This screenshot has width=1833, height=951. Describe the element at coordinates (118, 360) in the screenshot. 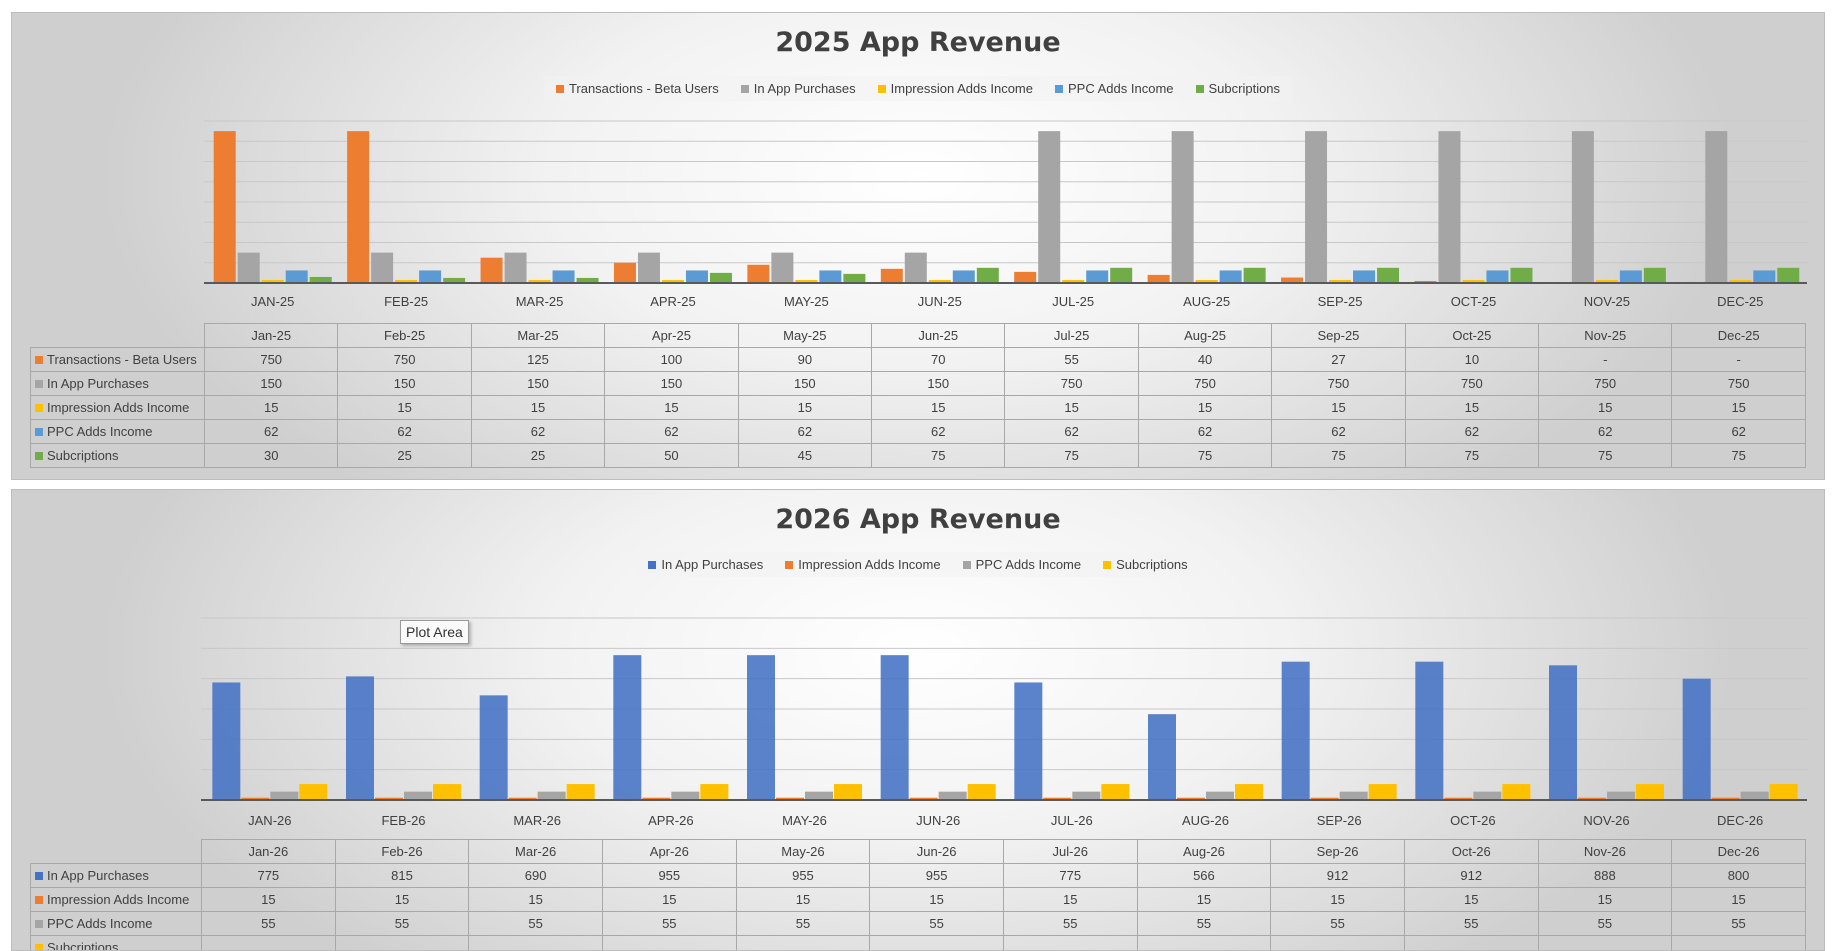

I see `table-row-header: Transactions - Beta Users` at that location.